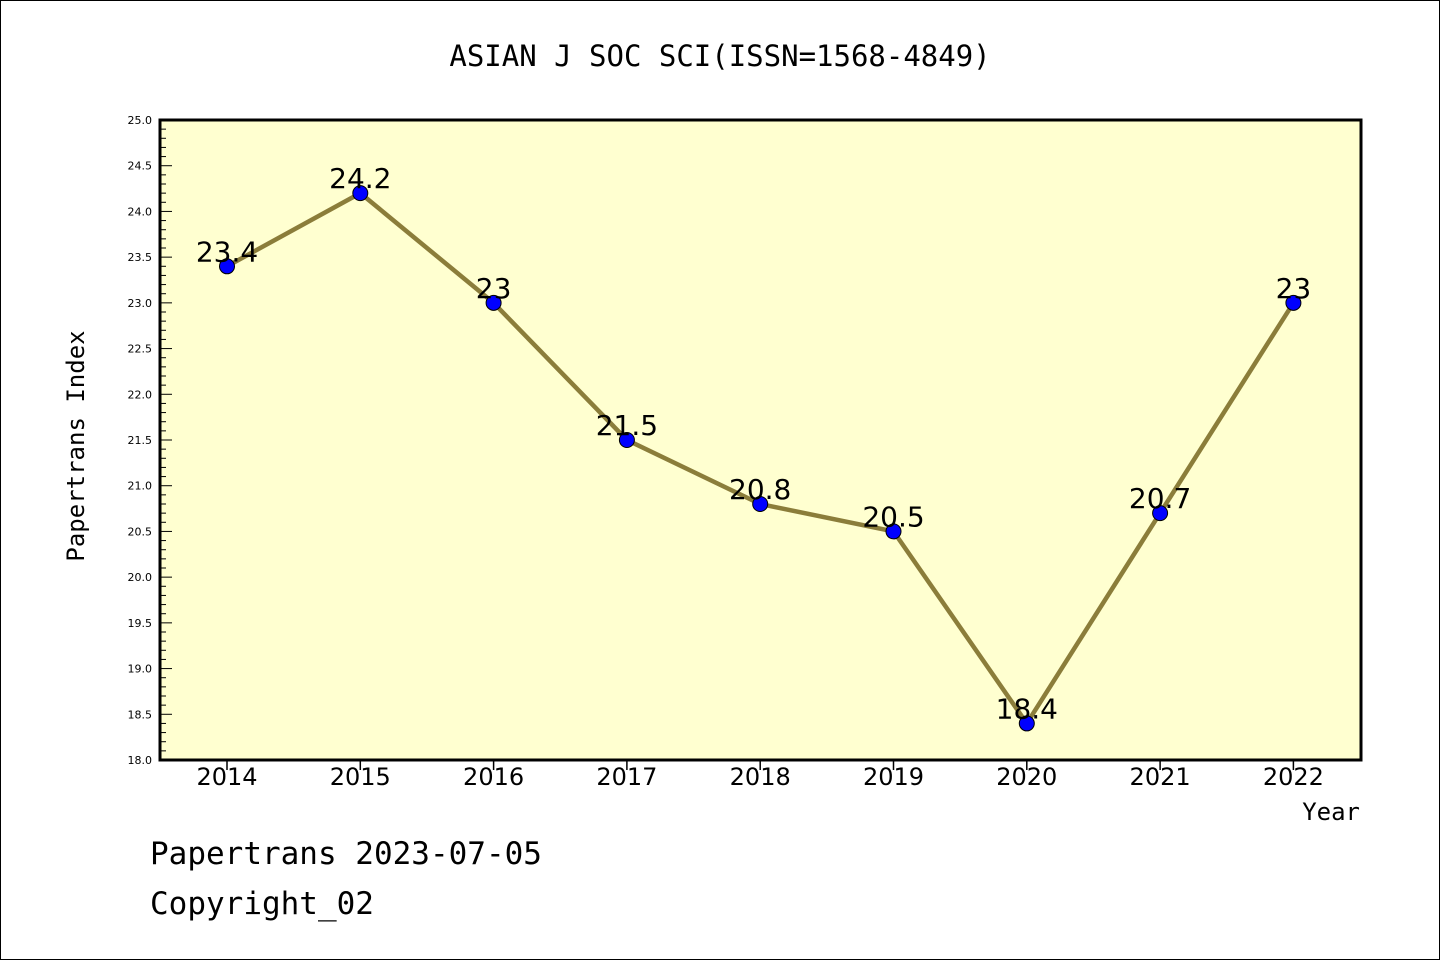 This screenshot has height=960, width=1440. Describe the element at coordinates (140, 623) in the screenshot. I see `y-tick-label: 19.5` at that location.